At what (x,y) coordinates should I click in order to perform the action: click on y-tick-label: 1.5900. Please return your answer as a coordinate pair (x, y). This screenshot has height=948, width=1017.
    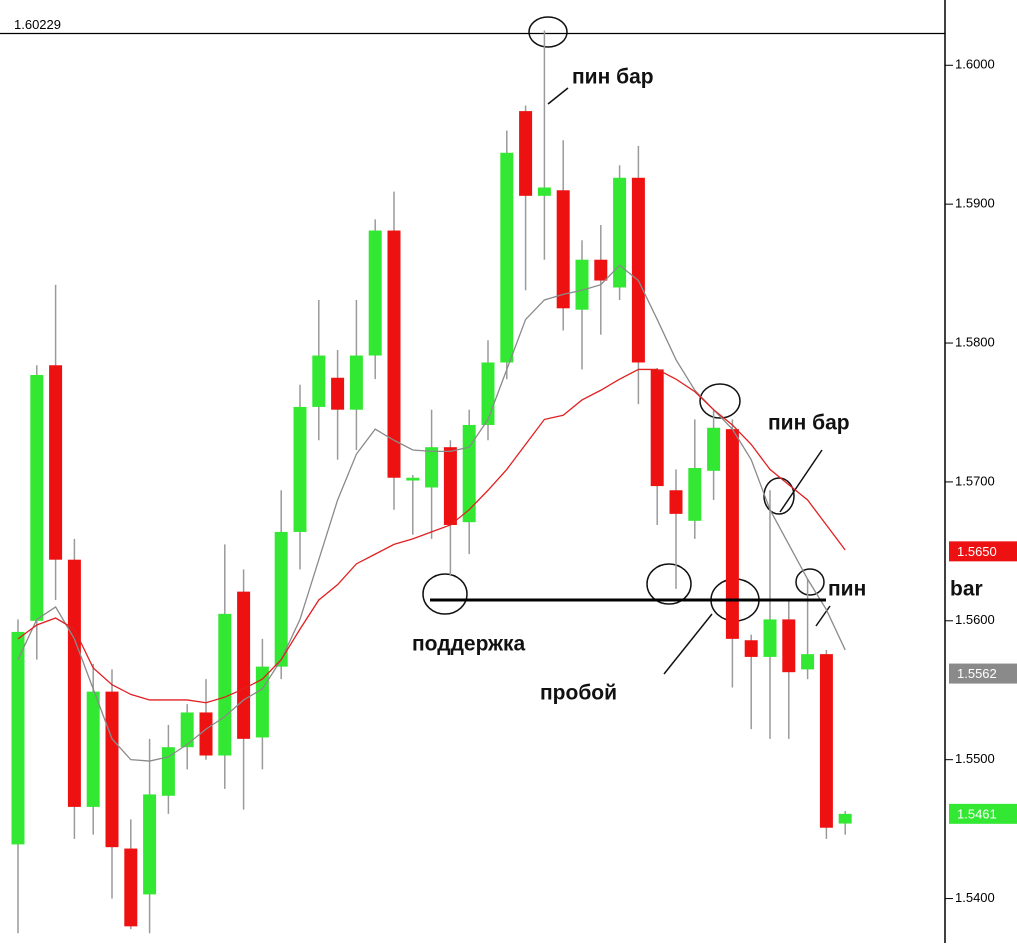
    Looking at the image, I should click on (975, 203).